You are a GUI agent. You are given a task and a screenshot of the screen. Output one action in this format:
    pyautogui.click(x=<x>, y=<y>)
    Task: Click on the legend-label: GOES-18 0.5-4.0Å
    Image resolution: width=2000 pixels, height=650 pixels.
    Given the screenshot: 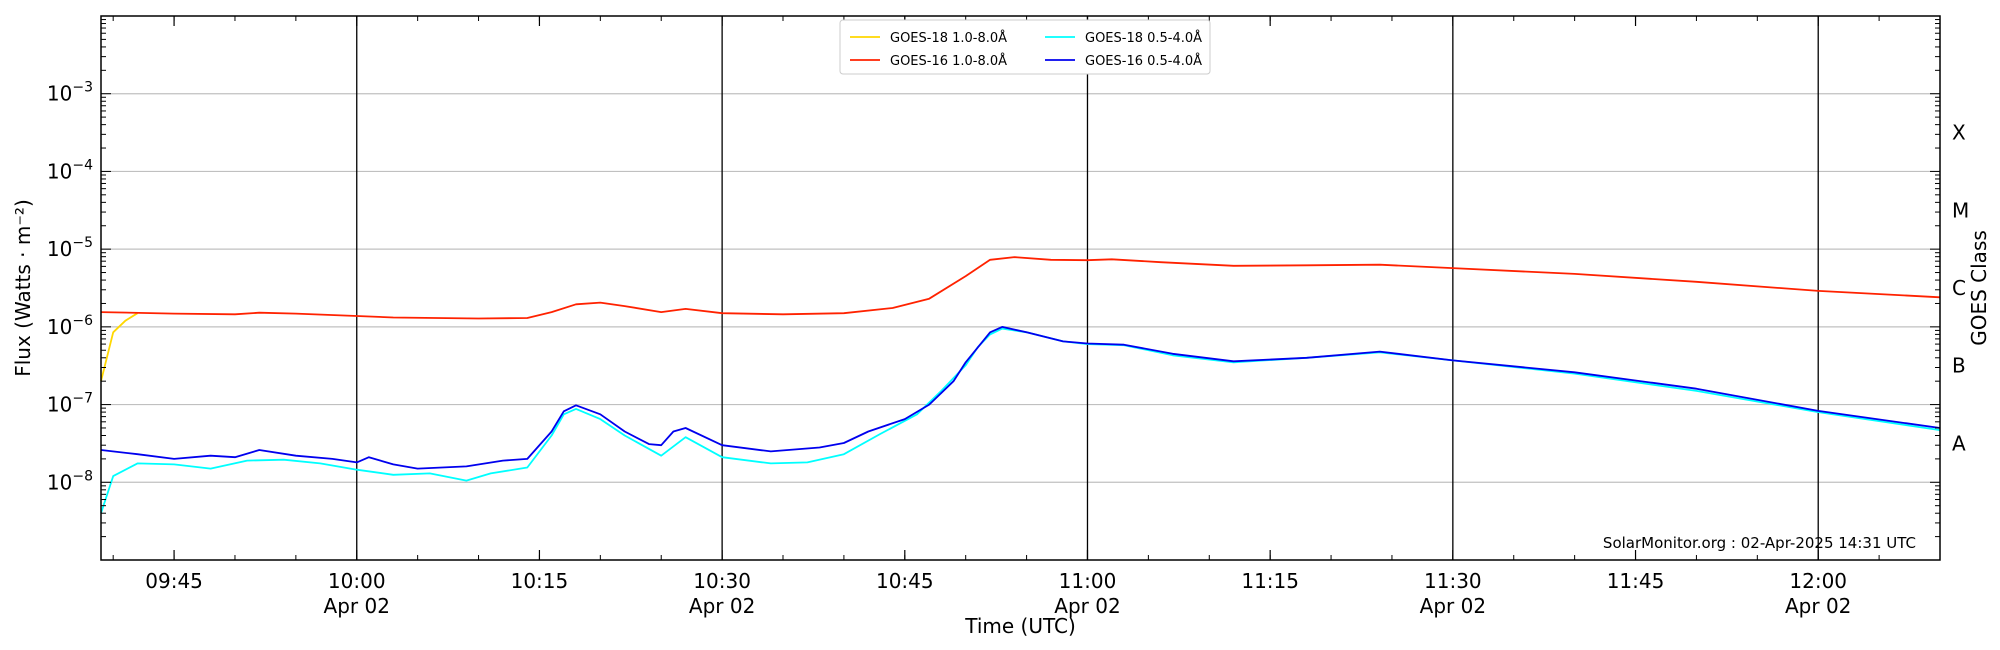 What is the action you would take?
    pyautogui.click(x=1143, y=38)
    